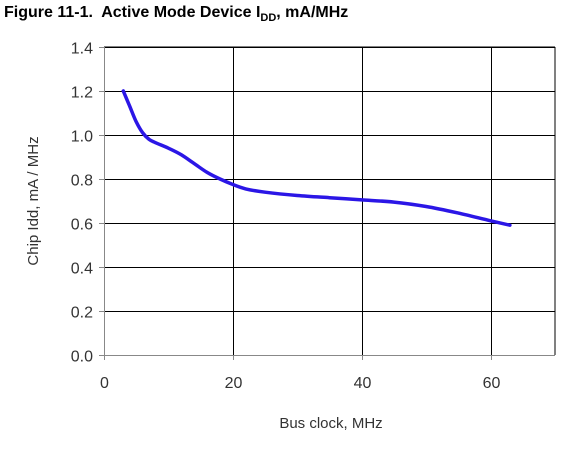  Describe the element at coordinates (330, 423) in the screenshot. I see `x-axis-title: Bus clock, MHz` at that location.